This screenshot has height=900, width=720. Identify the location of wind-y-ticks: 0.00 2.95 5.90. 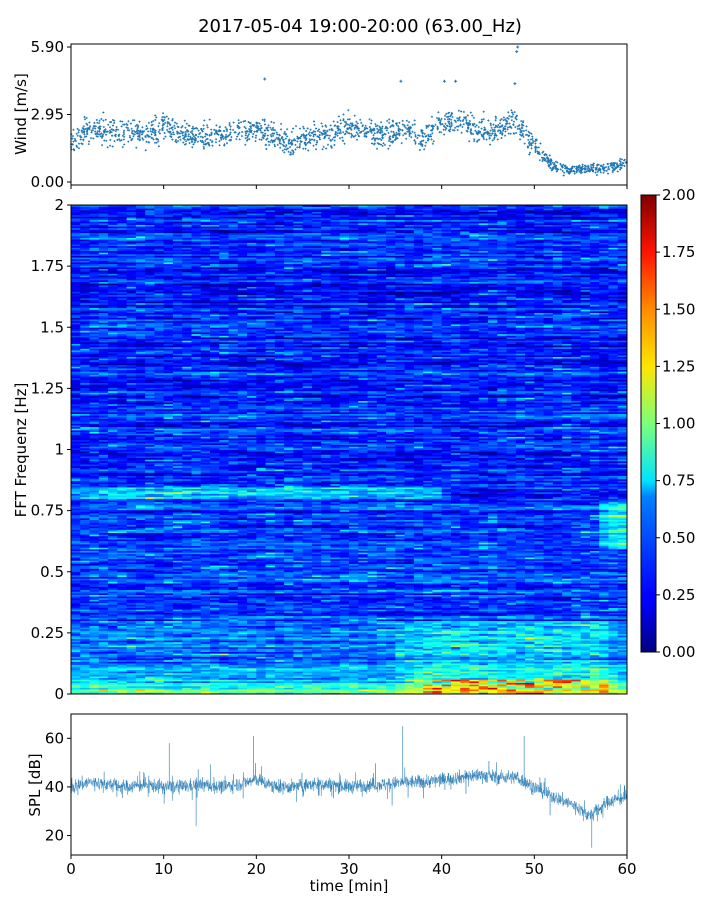
(51, 114).